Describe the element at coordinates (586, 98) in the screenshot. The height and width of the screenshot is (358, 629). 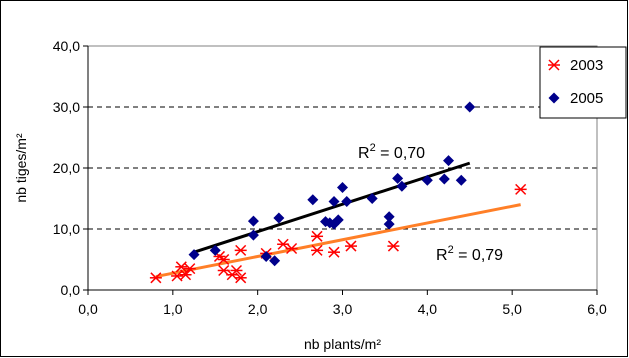
I see `legend-label-2005: 2005` at that location.